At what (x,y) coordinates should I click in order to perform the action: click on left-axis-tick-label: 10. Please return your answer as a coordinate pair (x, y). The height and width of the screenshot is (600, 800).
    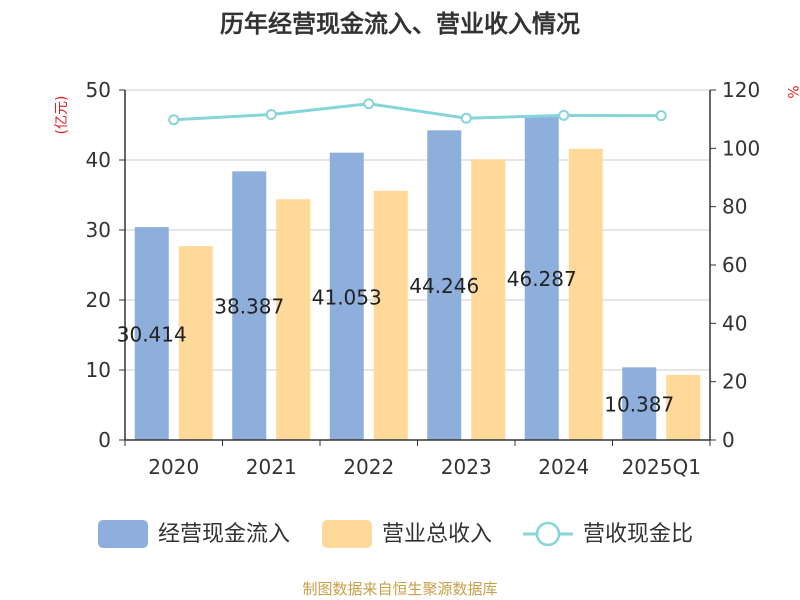
    Looking at the image, I should click on (98, 370).